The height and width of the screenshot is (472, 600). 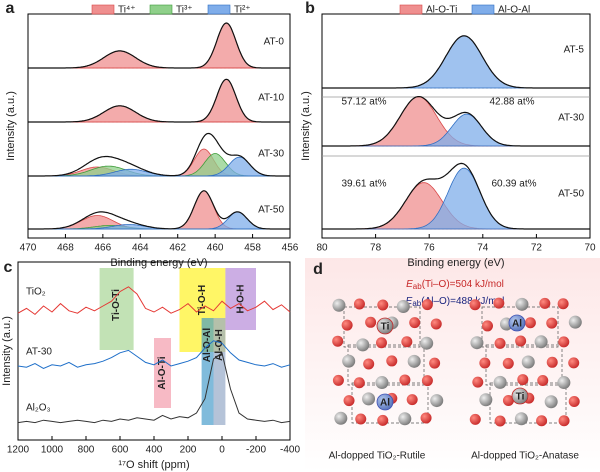 I want to click on al-atom, so click(x=517, y=323).